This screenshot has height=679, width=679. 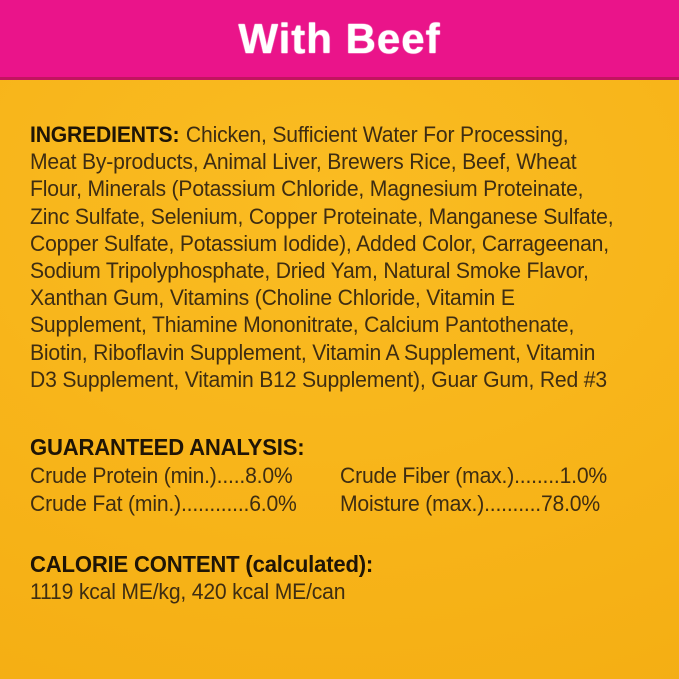 I want to click on calorie-content-value: 1119 kcal ME/kg, 420 kcal ME/can, so click(x=188, y=591).